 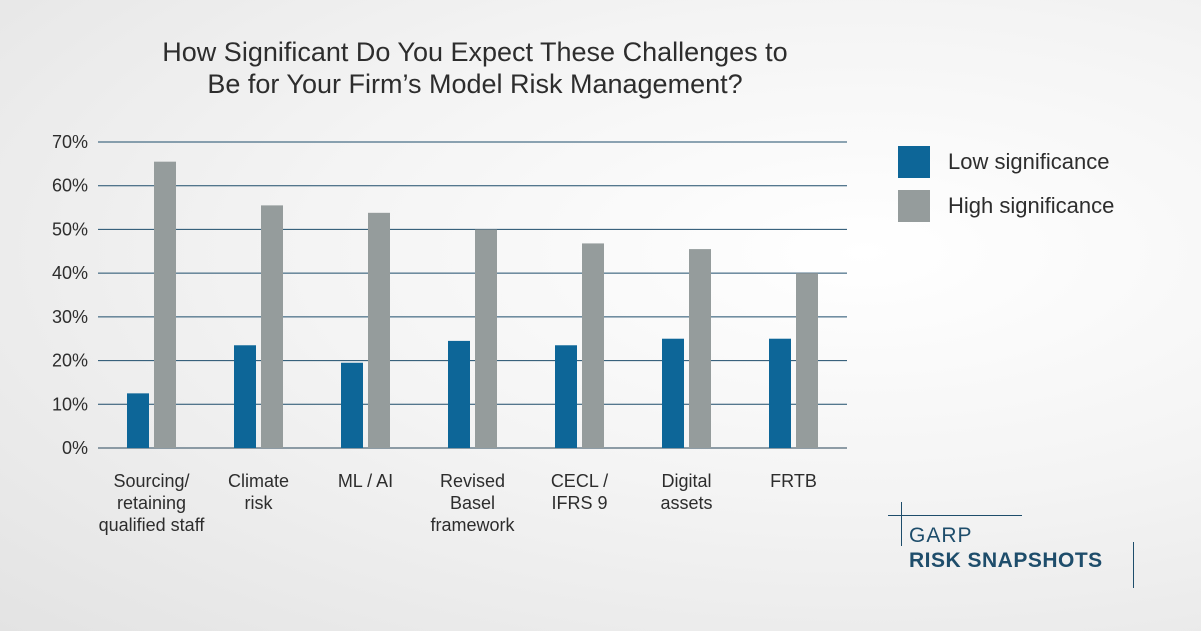 What do you see at coordinates (1031, 205) in the screenshot?
I see `legend-label-high: High significance` at bounding box center [1031, 205].